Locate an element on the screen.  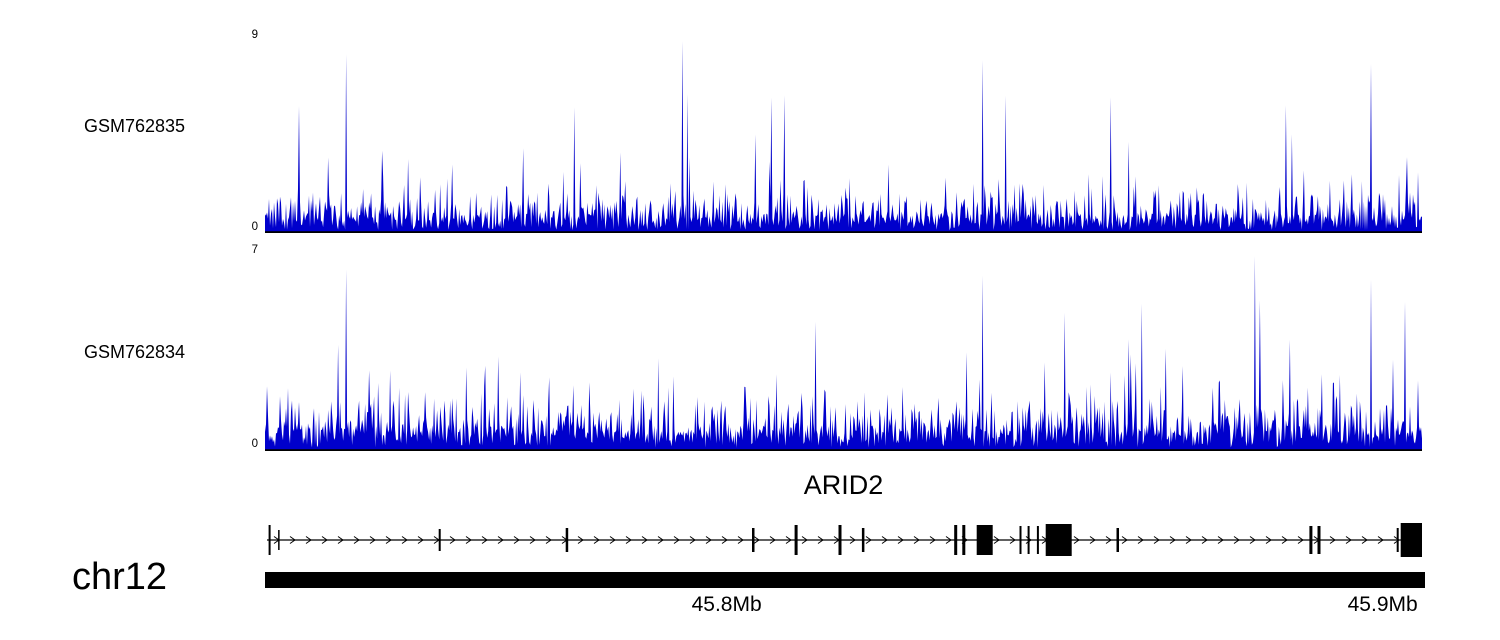
coordinate-tick-45-8mb: 45.8Mb is located at coordinates (726, 604).